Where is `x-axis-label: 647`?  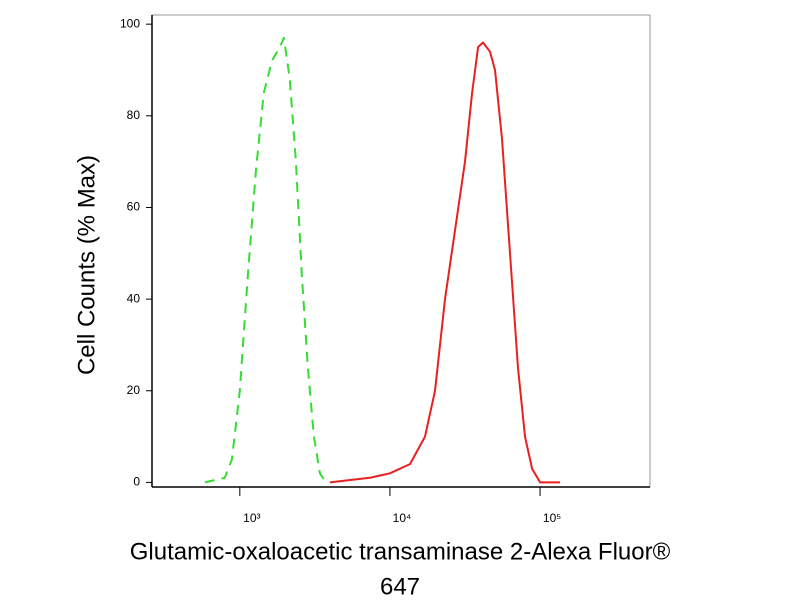
x-axis-label: 647 is located at coordinates (400, 586).